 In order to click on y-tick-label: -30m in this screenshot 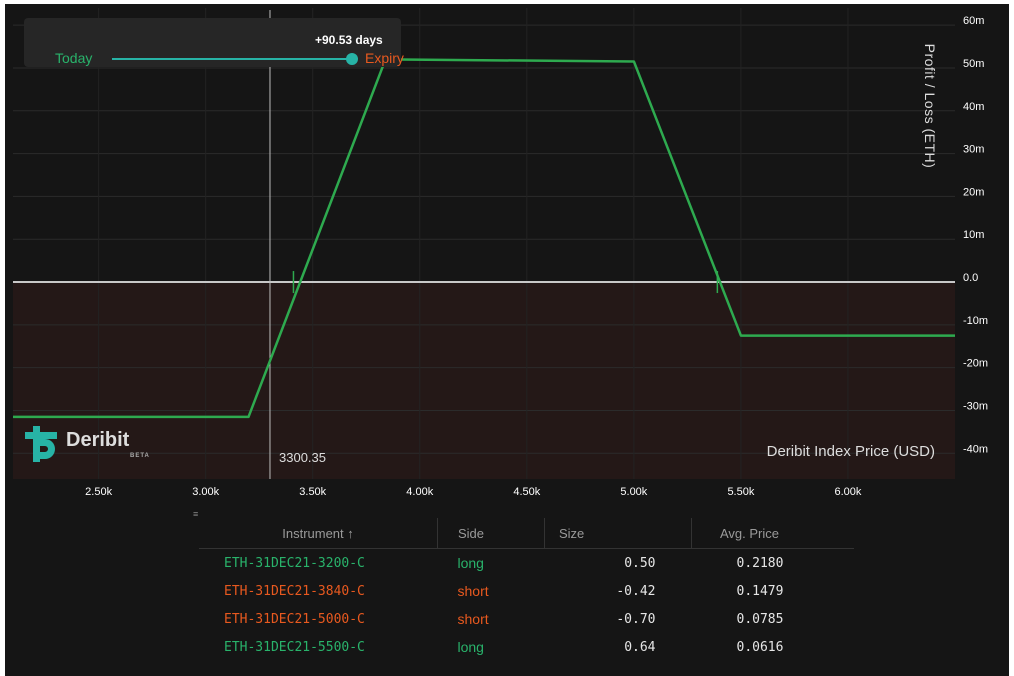, I will do `click(975, 406)`.